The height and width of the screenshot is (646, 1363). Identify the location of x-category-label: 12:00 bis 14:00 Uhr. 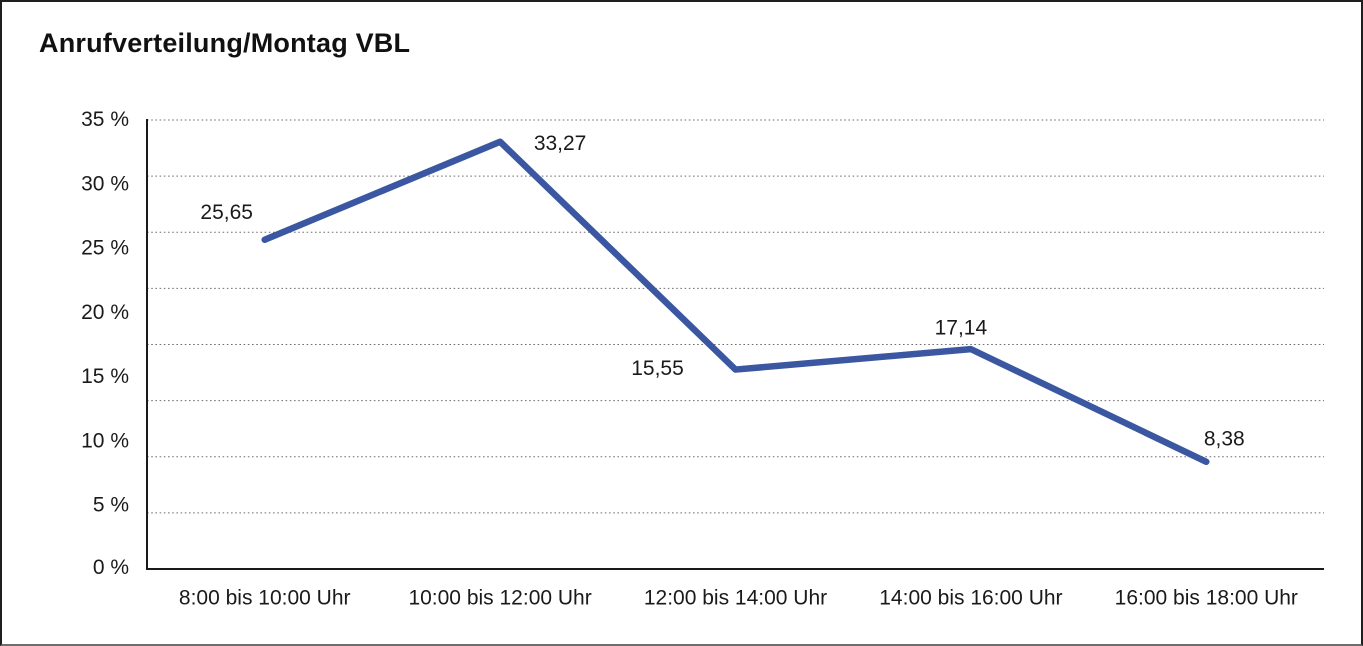
(735, 598).